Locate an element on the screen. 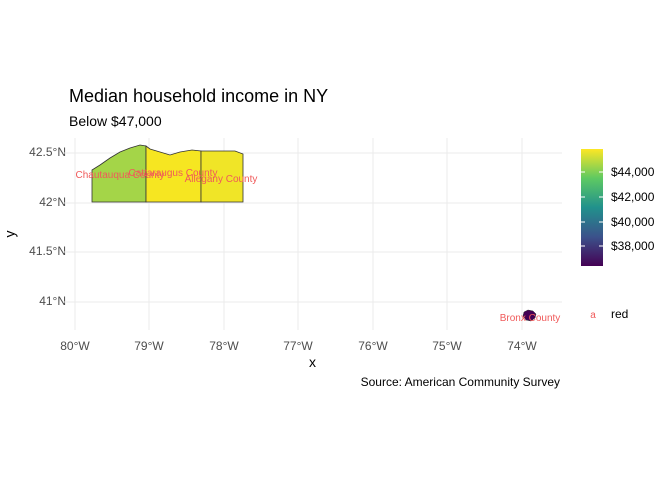  x-tick-label: 77°W is located at coordinates (298, 346).